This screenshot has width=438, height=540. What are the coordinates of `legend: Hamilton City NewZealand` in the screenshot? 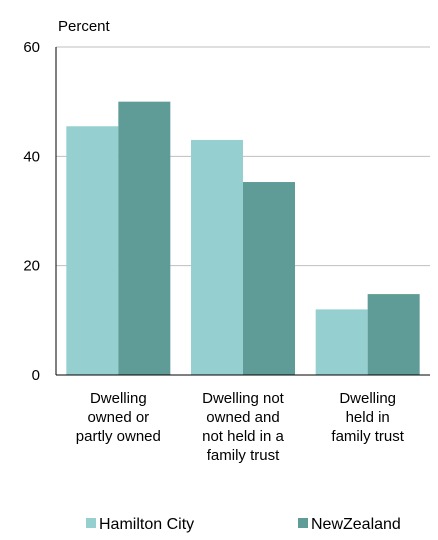 It's located at (243, 524).